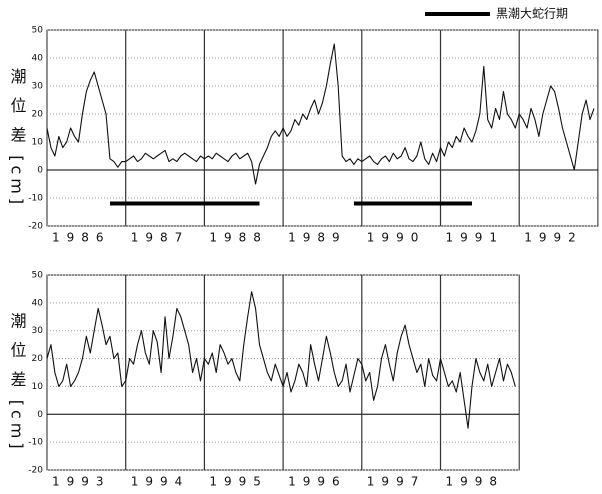 This screenshot has width=602, height=494. Describe the element at coordinates (81, 238) in the screenshot. I see `x-tick-label: 1986` at that location.